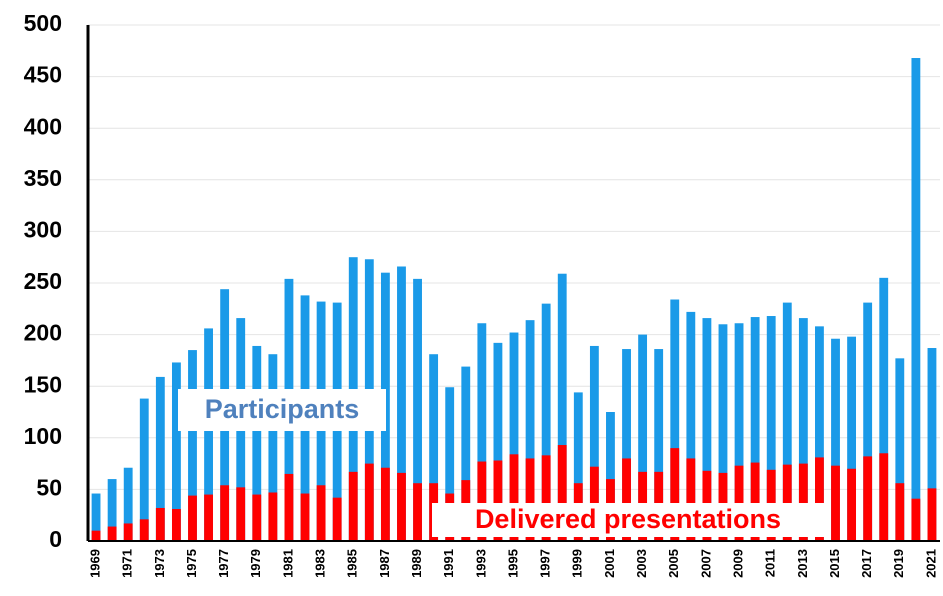 The height and width of the screenshot is (596, 943). What do you see at coordinates (287, 563) in the screenshot?
I see `x-tick-label: 1981` at bounding box center [287, 563].